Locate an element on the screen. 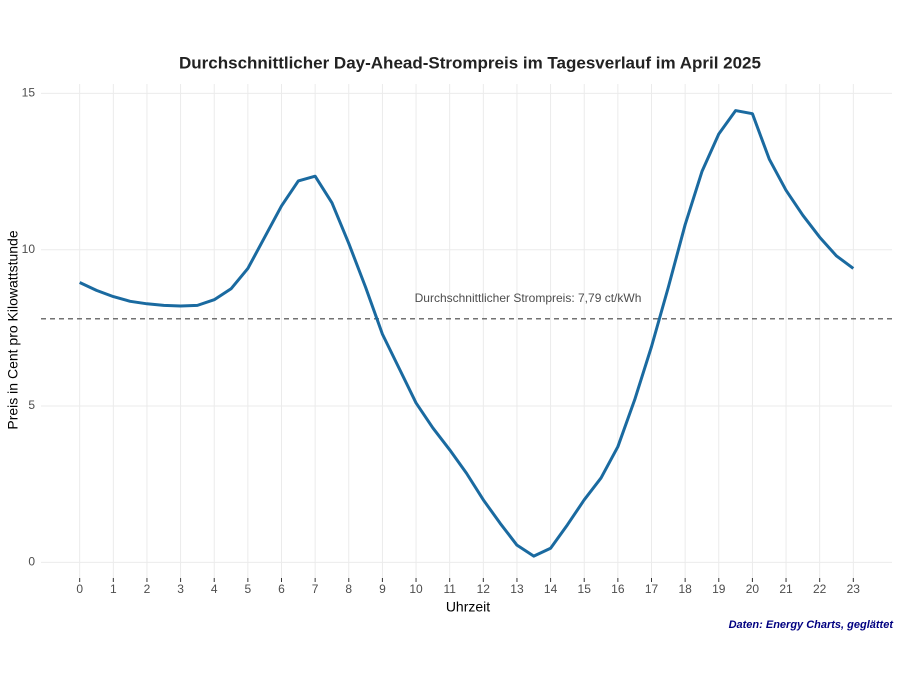 The image size is (900, 675). x-tick-label: 17 is located at coordinates (652, 589).